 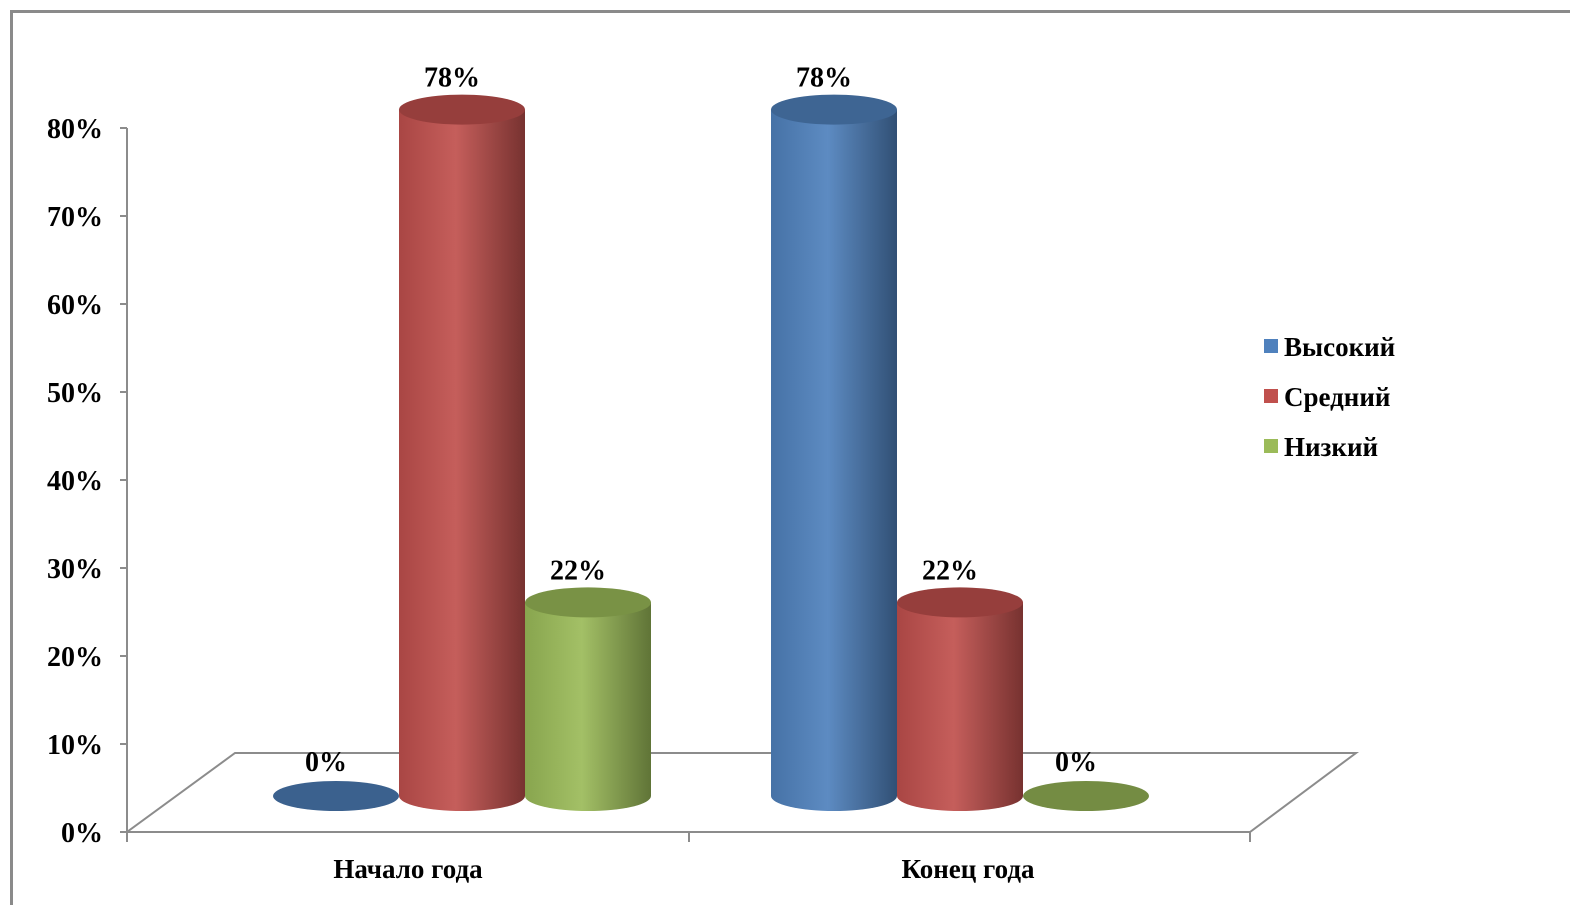 What do you see at coordinates (75, 129) in the screenshot?
I see `y-tick-label: 80%` at bounding box center [75, 129].